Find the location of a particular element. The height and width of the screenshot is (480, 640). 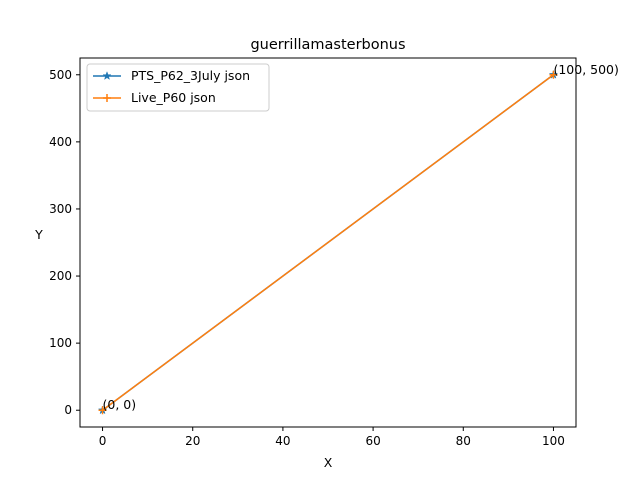

x-tick-label: 100 is located at coordinates (553, 441).